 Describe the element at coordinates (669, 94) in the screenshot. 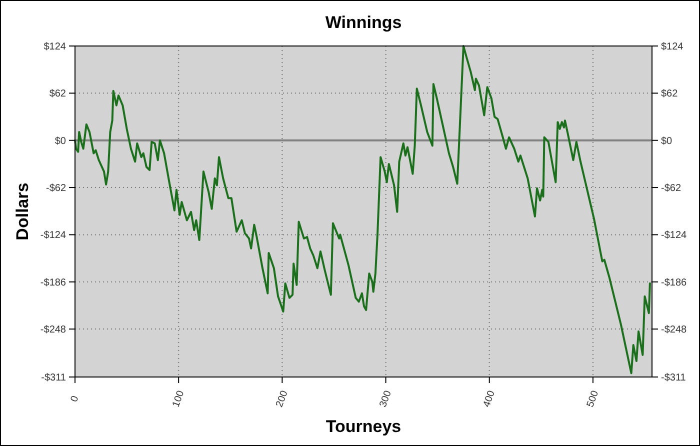

I see `y2-tick-label: $62` at that location.